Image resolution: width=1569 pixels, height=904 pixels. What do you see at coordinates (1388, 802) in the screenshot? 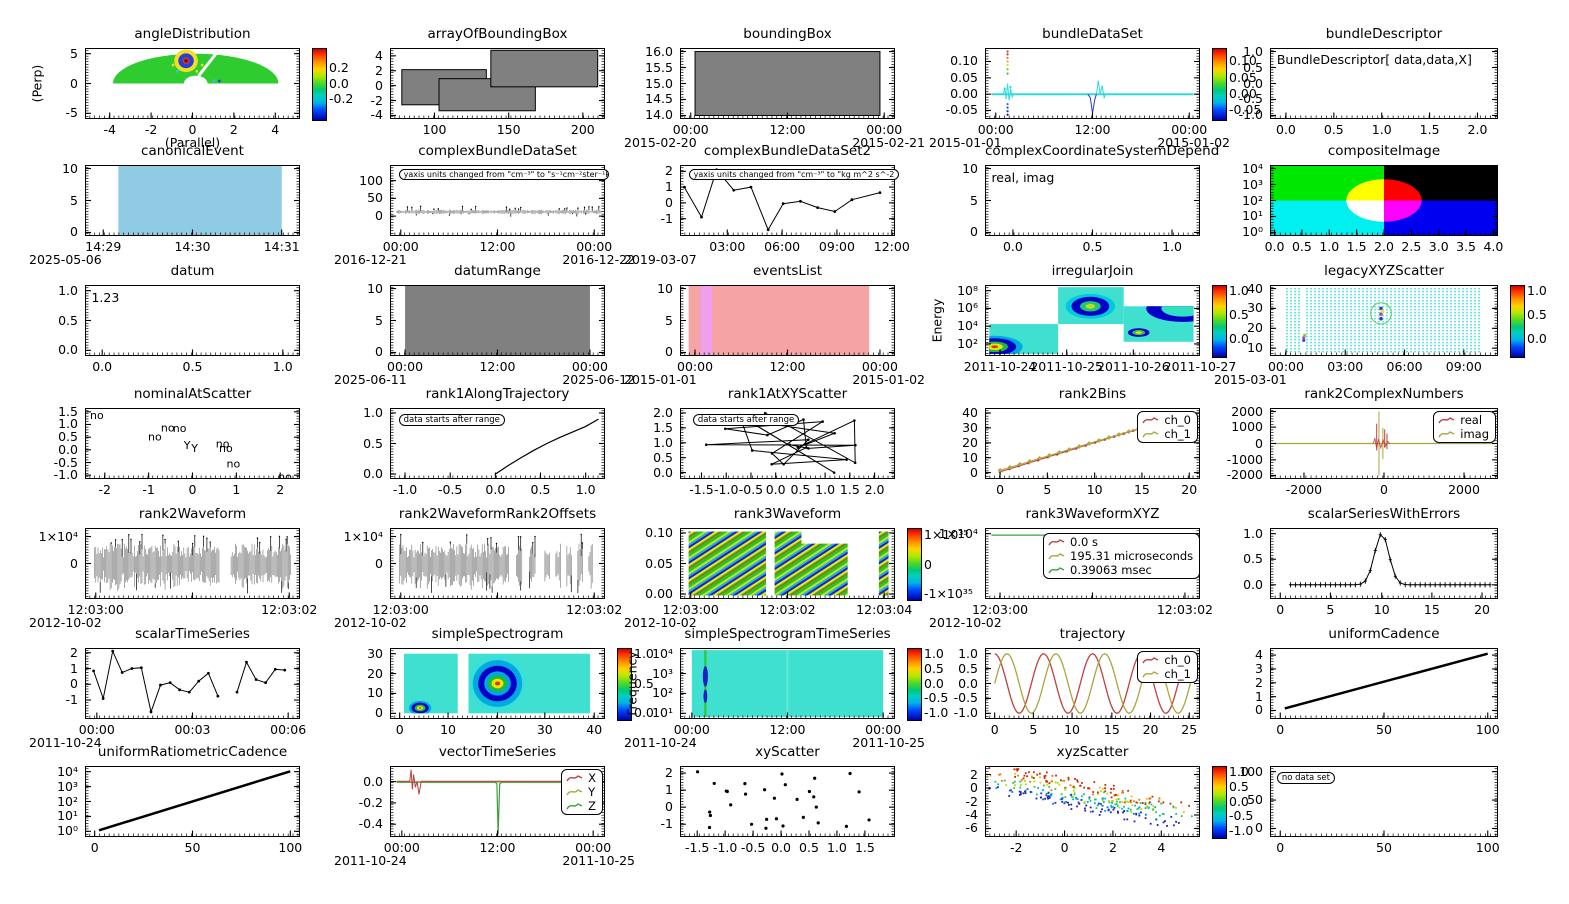
I see `panel-noDataSet: 100 50 0 0 50 100 no data set` at bounding box center [1388, 802].